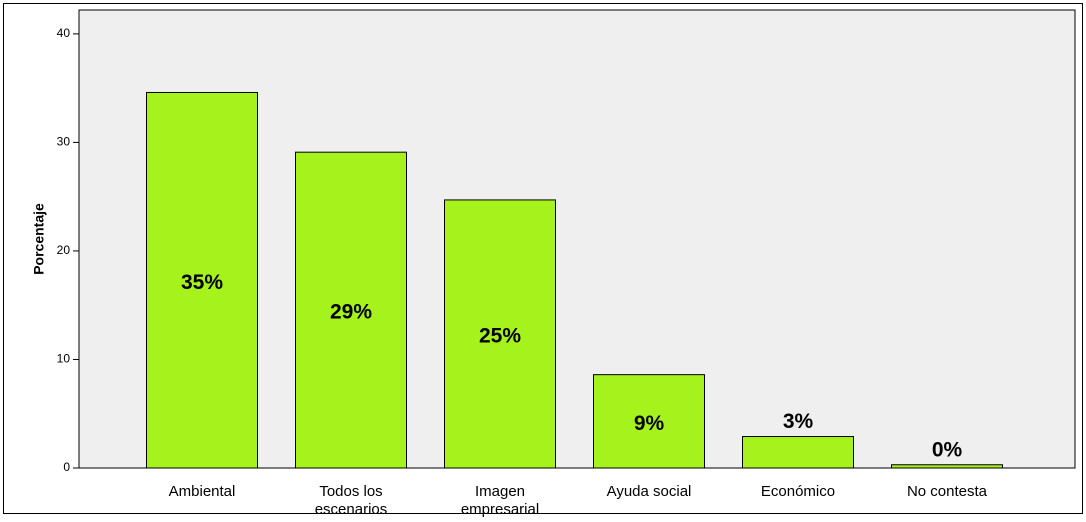 Image resolution: width=1086 pixels, height=522 pixels. Describe the element at coordinates (649, 491) in the screenshot. I see `x-category-label: Ayuda social` at that location.